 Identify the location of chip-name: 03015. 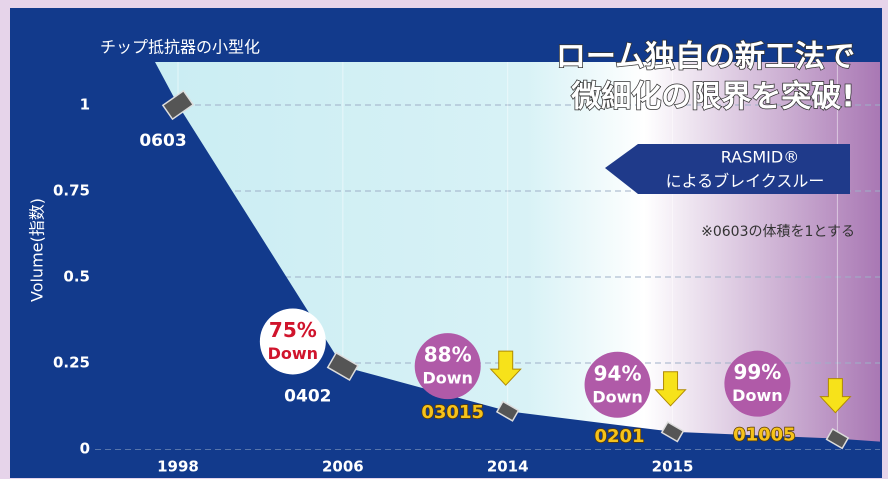
(452, 412).